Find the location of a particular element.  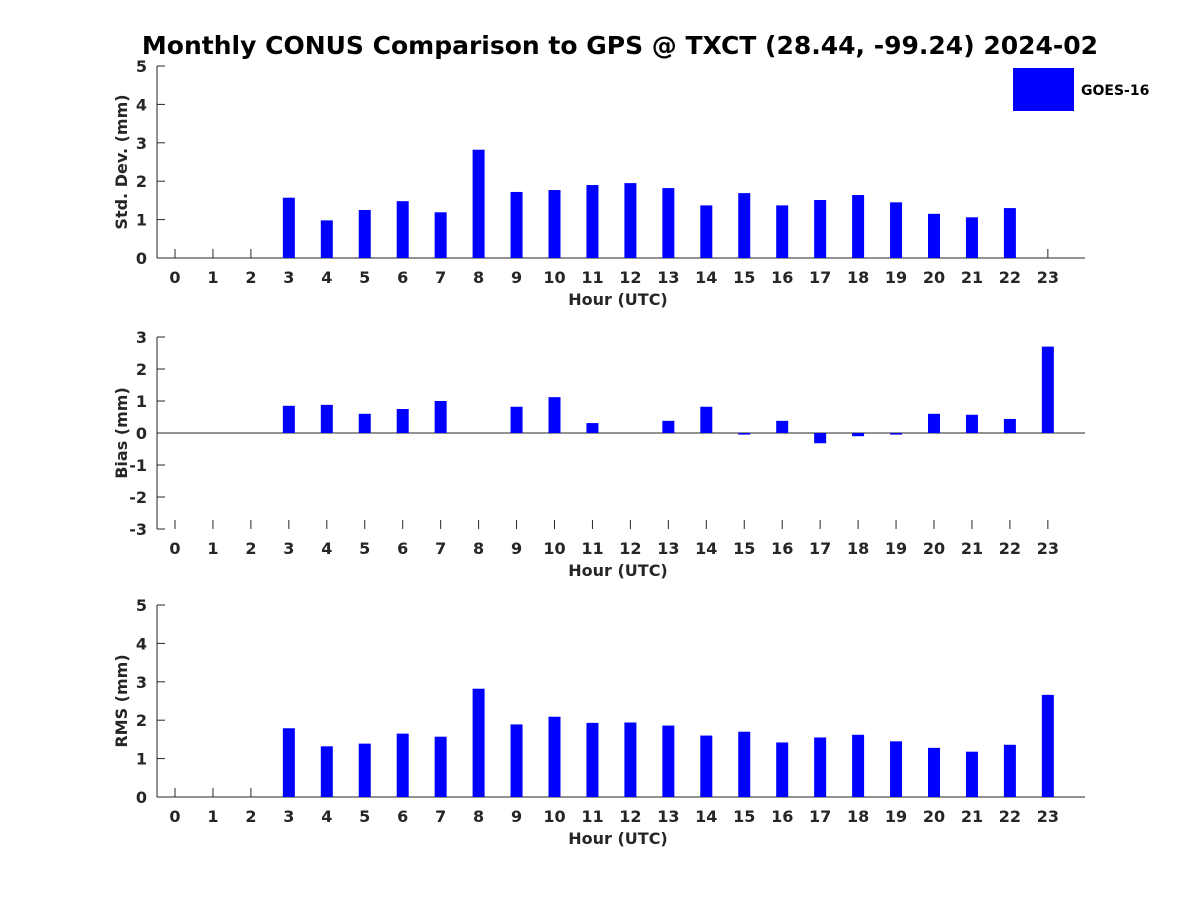

rms-x-tick-label: 11 is located at coordinates (592, 816).